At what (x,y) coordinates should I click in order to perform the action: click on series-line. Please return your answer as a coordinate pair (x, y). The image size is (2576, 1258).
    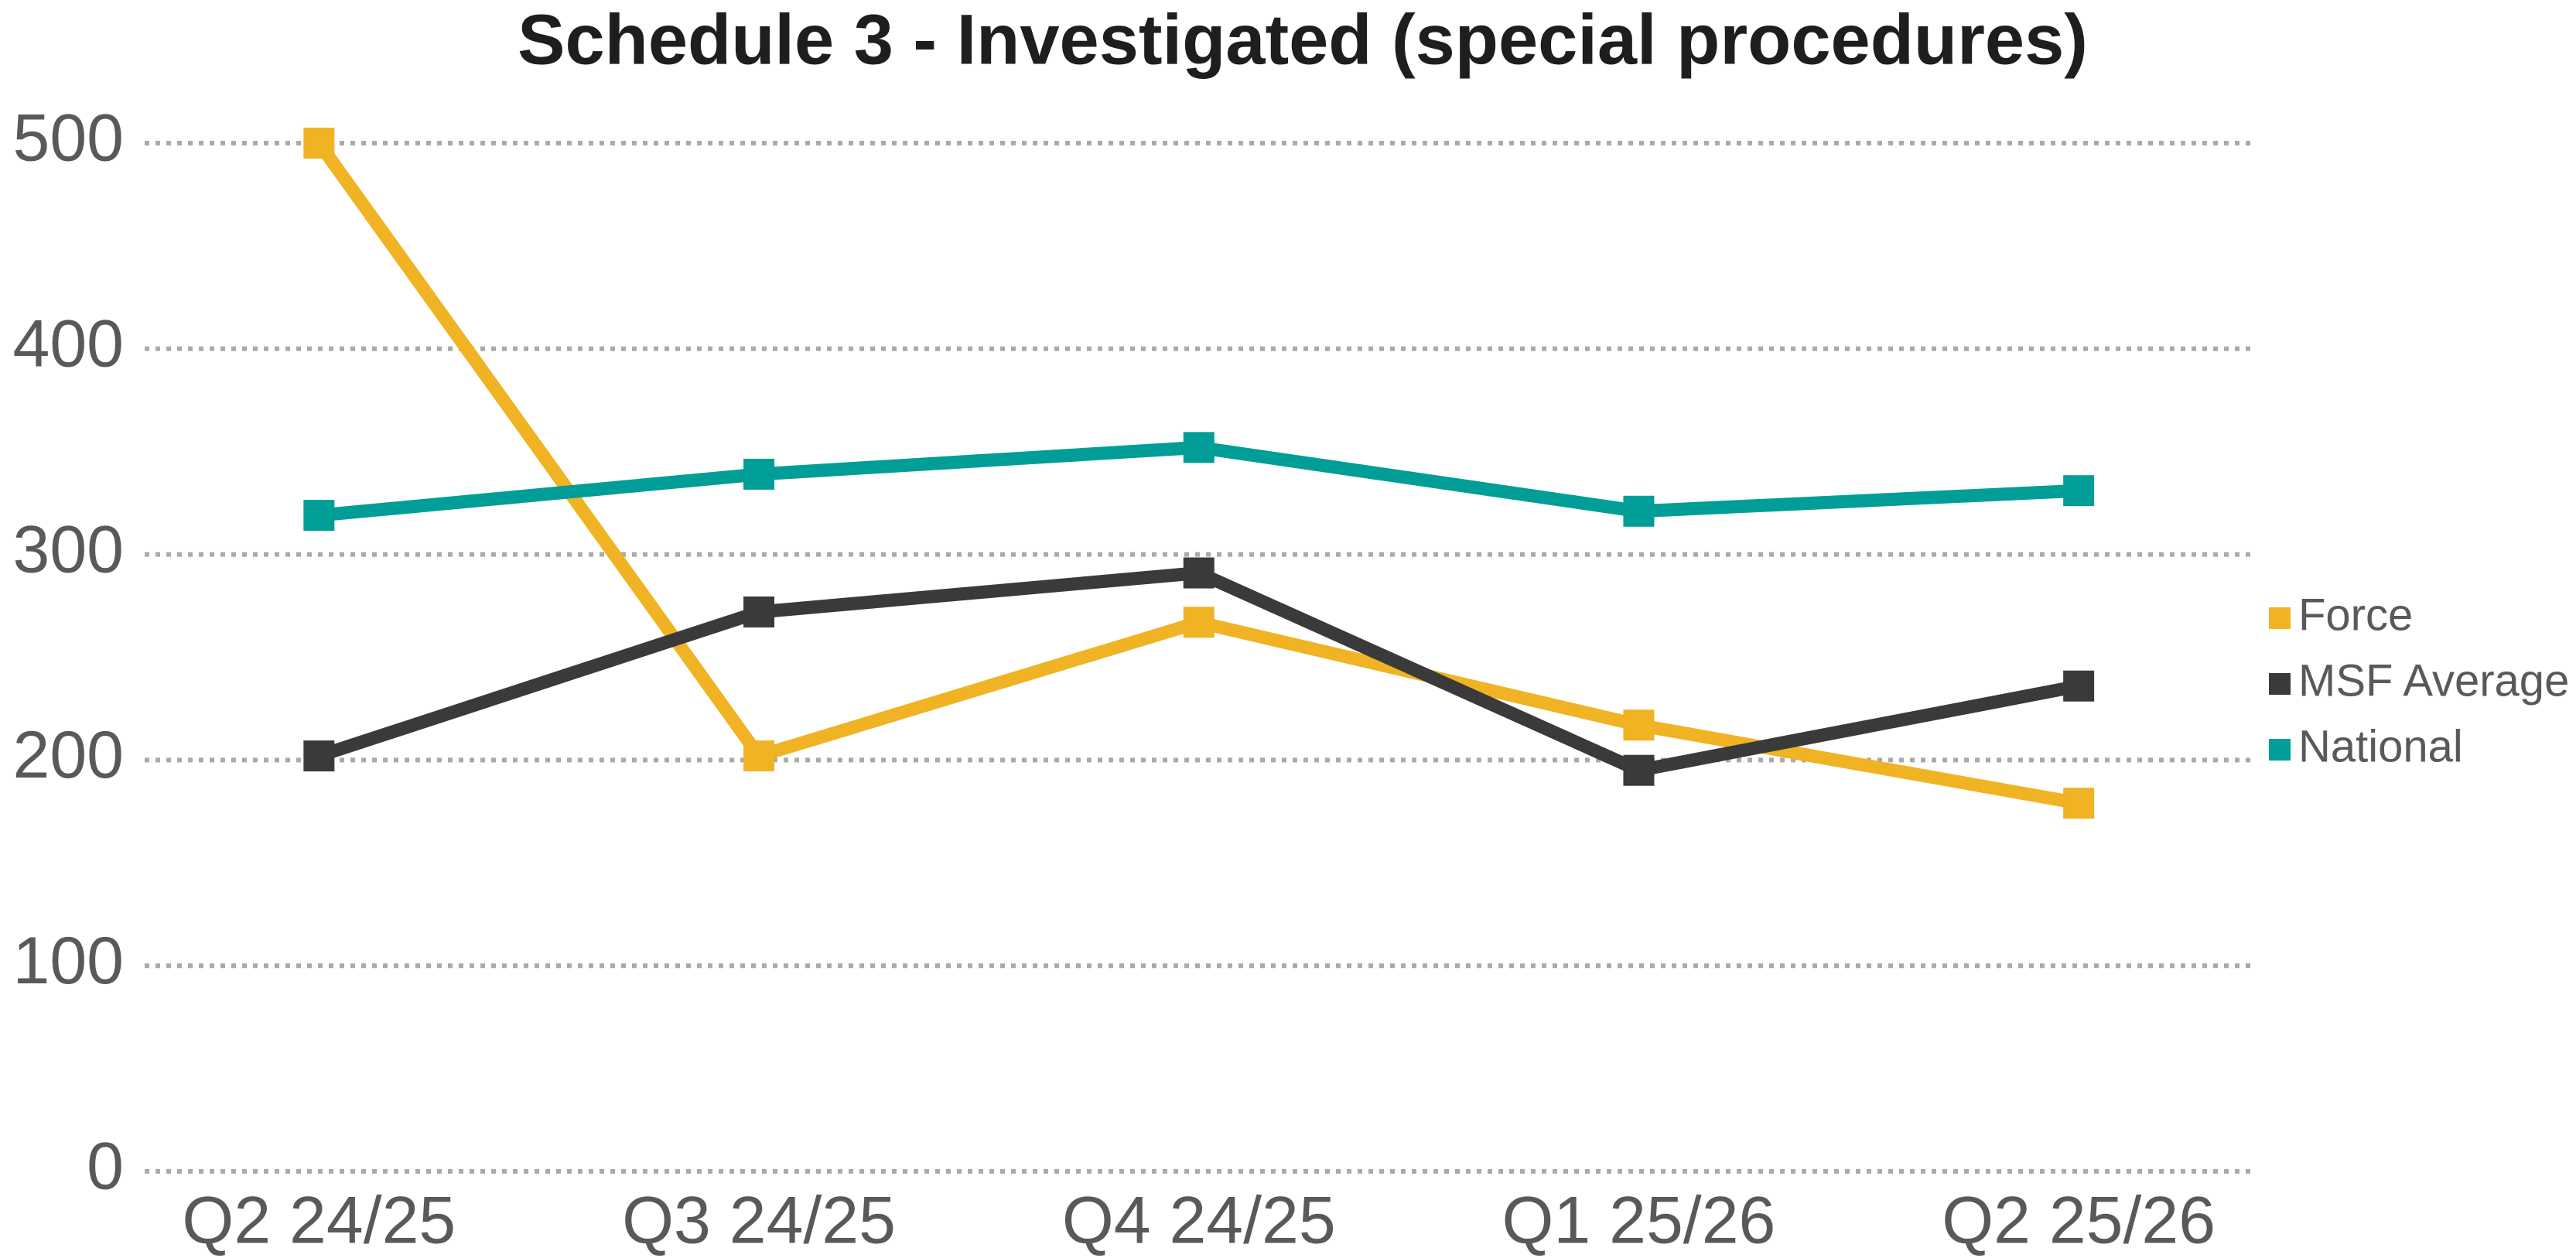
    Looking at the image, I should click on (1198, 672).